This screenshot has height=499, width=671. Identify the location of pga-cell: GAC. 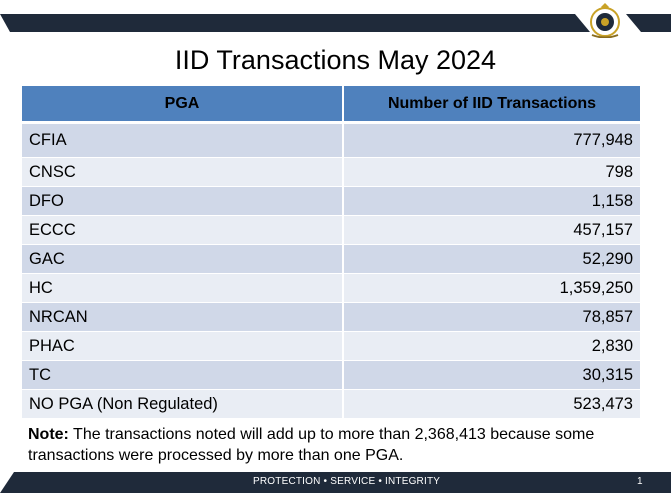
(183, 259).